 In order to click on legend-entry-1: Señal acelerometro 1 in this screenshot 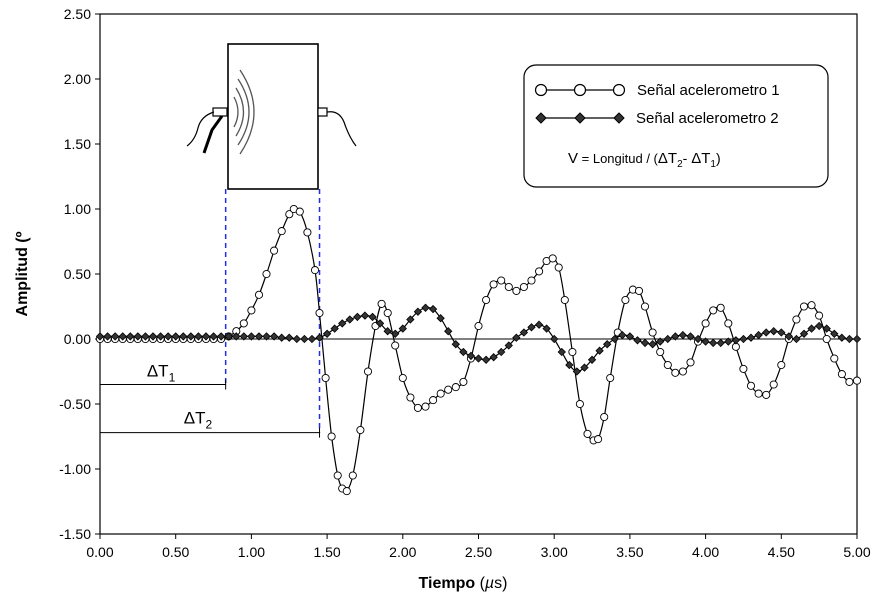, I will do `click(657, 90)`.